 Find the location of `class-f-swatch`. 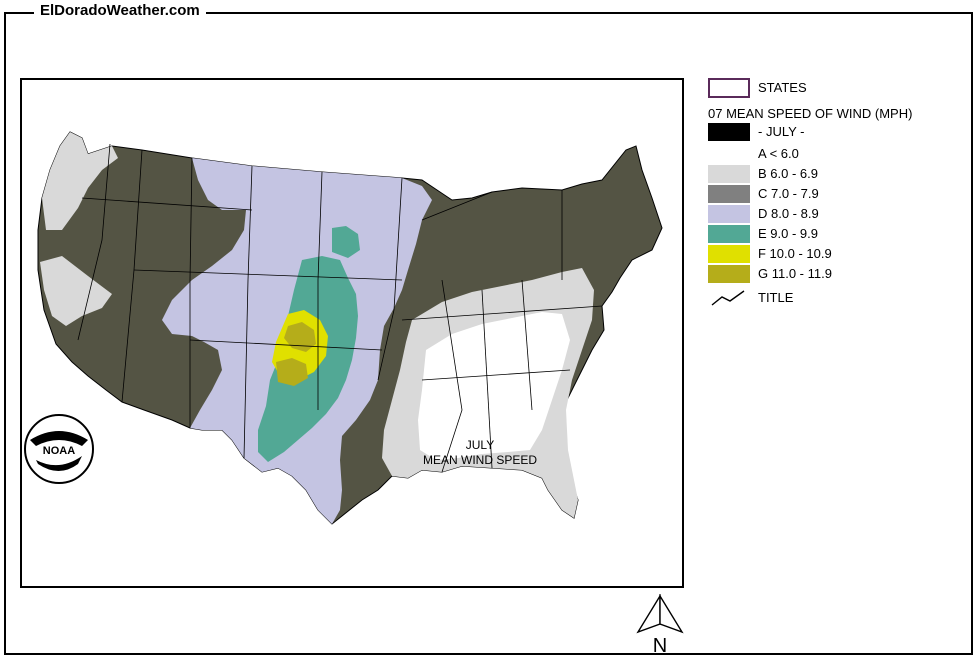

class-f-swatch is located at coordinates (729, 254).